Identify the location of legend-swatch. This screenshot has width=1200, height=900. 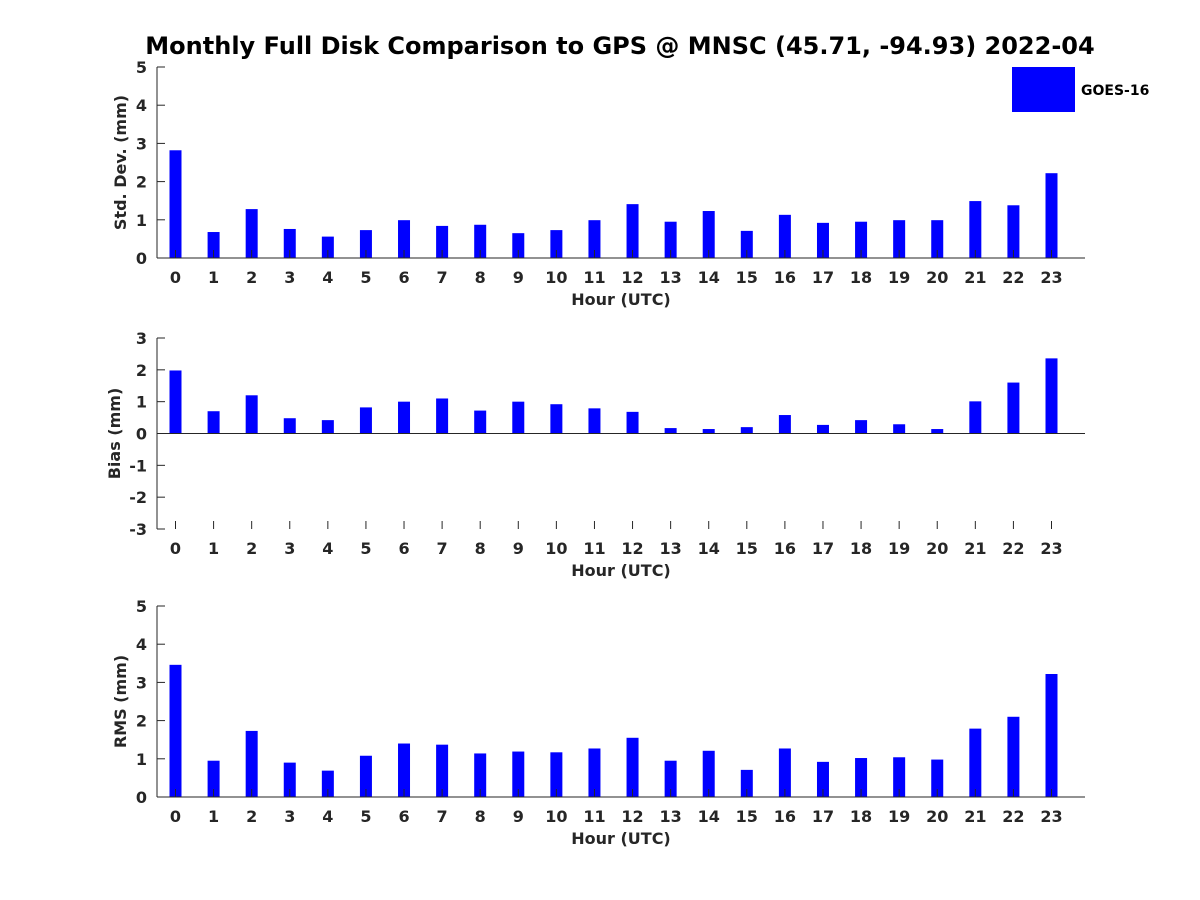
(1043, 89).